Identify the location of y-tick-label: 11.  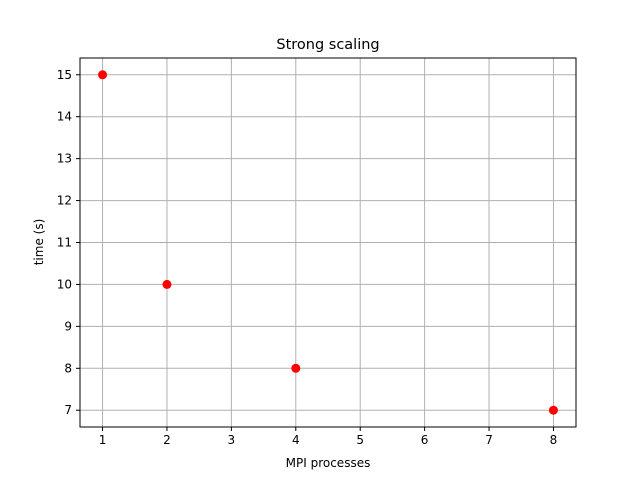
(64, 243).